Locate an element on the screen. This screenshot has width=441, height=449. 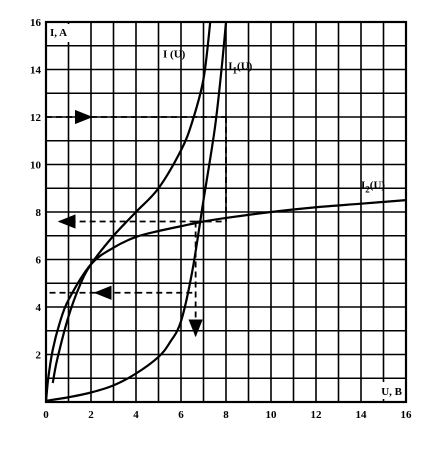
x-tick-label: 16 is located at coordinates (407, 415).